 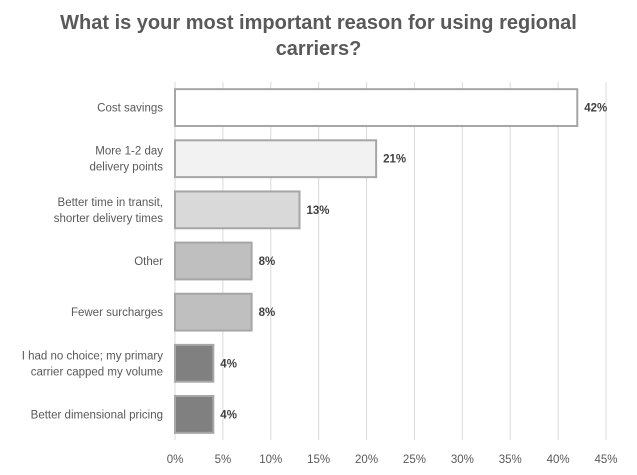 I want to click on category-label-5-1: carrier capped my volume, so click(x=97, y=372).